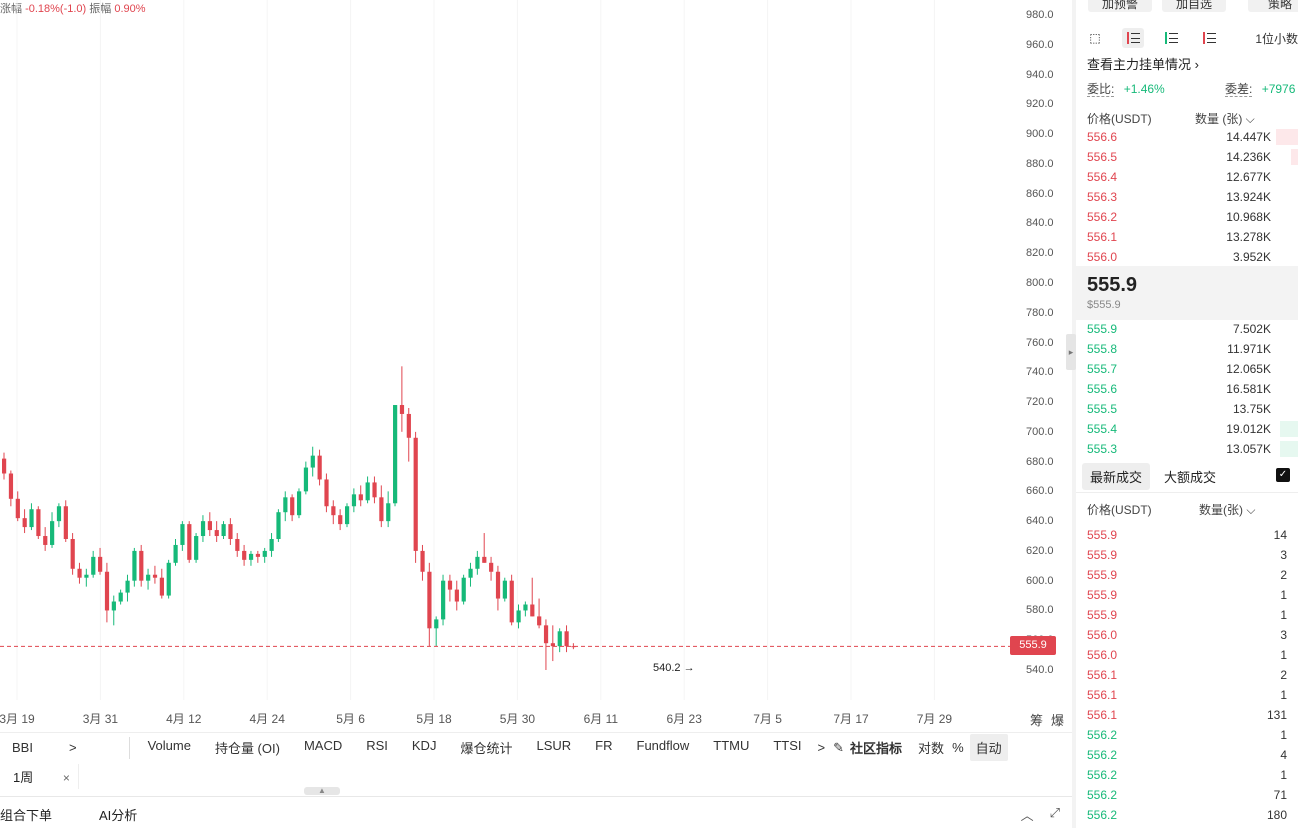  Describe the element at coordinates (1276, 39) in the screenshot. I see `precision-select: 1位小数` at that location.